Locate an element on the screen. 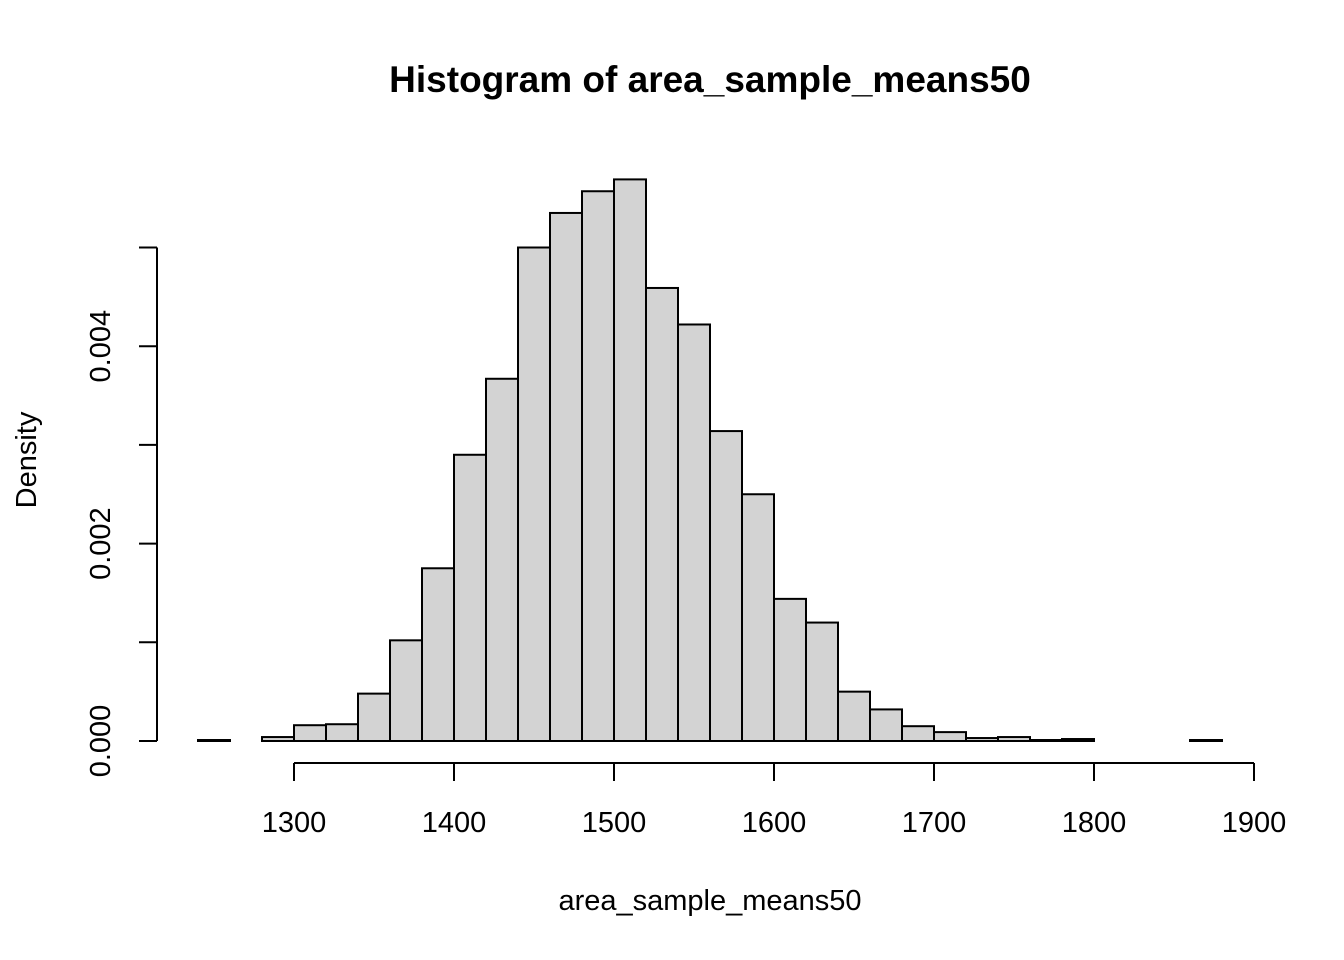 The height and width of the screenshot is (960, 1344). y-tick-label: 0.000 is located at coordinates (101, 741).